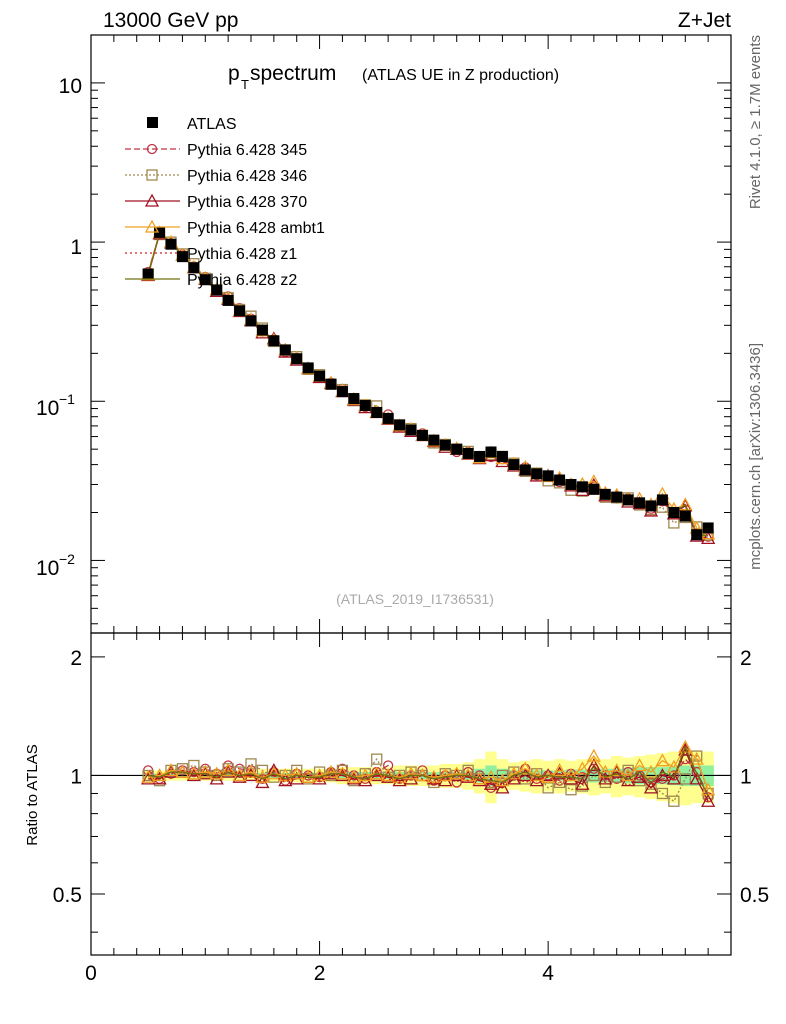 Image resolution: width=786 pixels, height=1024 pixels. Describe the element at coordinates (746, 658) in the screenshot. I see `ratio-tick-label-right: 2` at that location.